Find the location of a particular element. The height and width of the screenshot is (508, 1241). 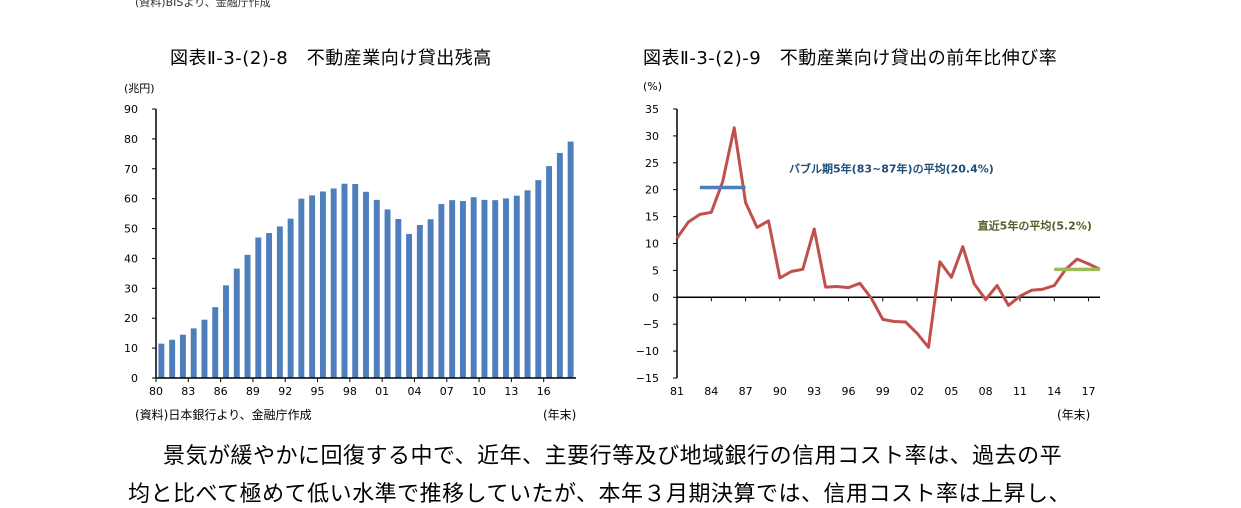

x-tick-label: 80 is located at coordinates (156, 391).